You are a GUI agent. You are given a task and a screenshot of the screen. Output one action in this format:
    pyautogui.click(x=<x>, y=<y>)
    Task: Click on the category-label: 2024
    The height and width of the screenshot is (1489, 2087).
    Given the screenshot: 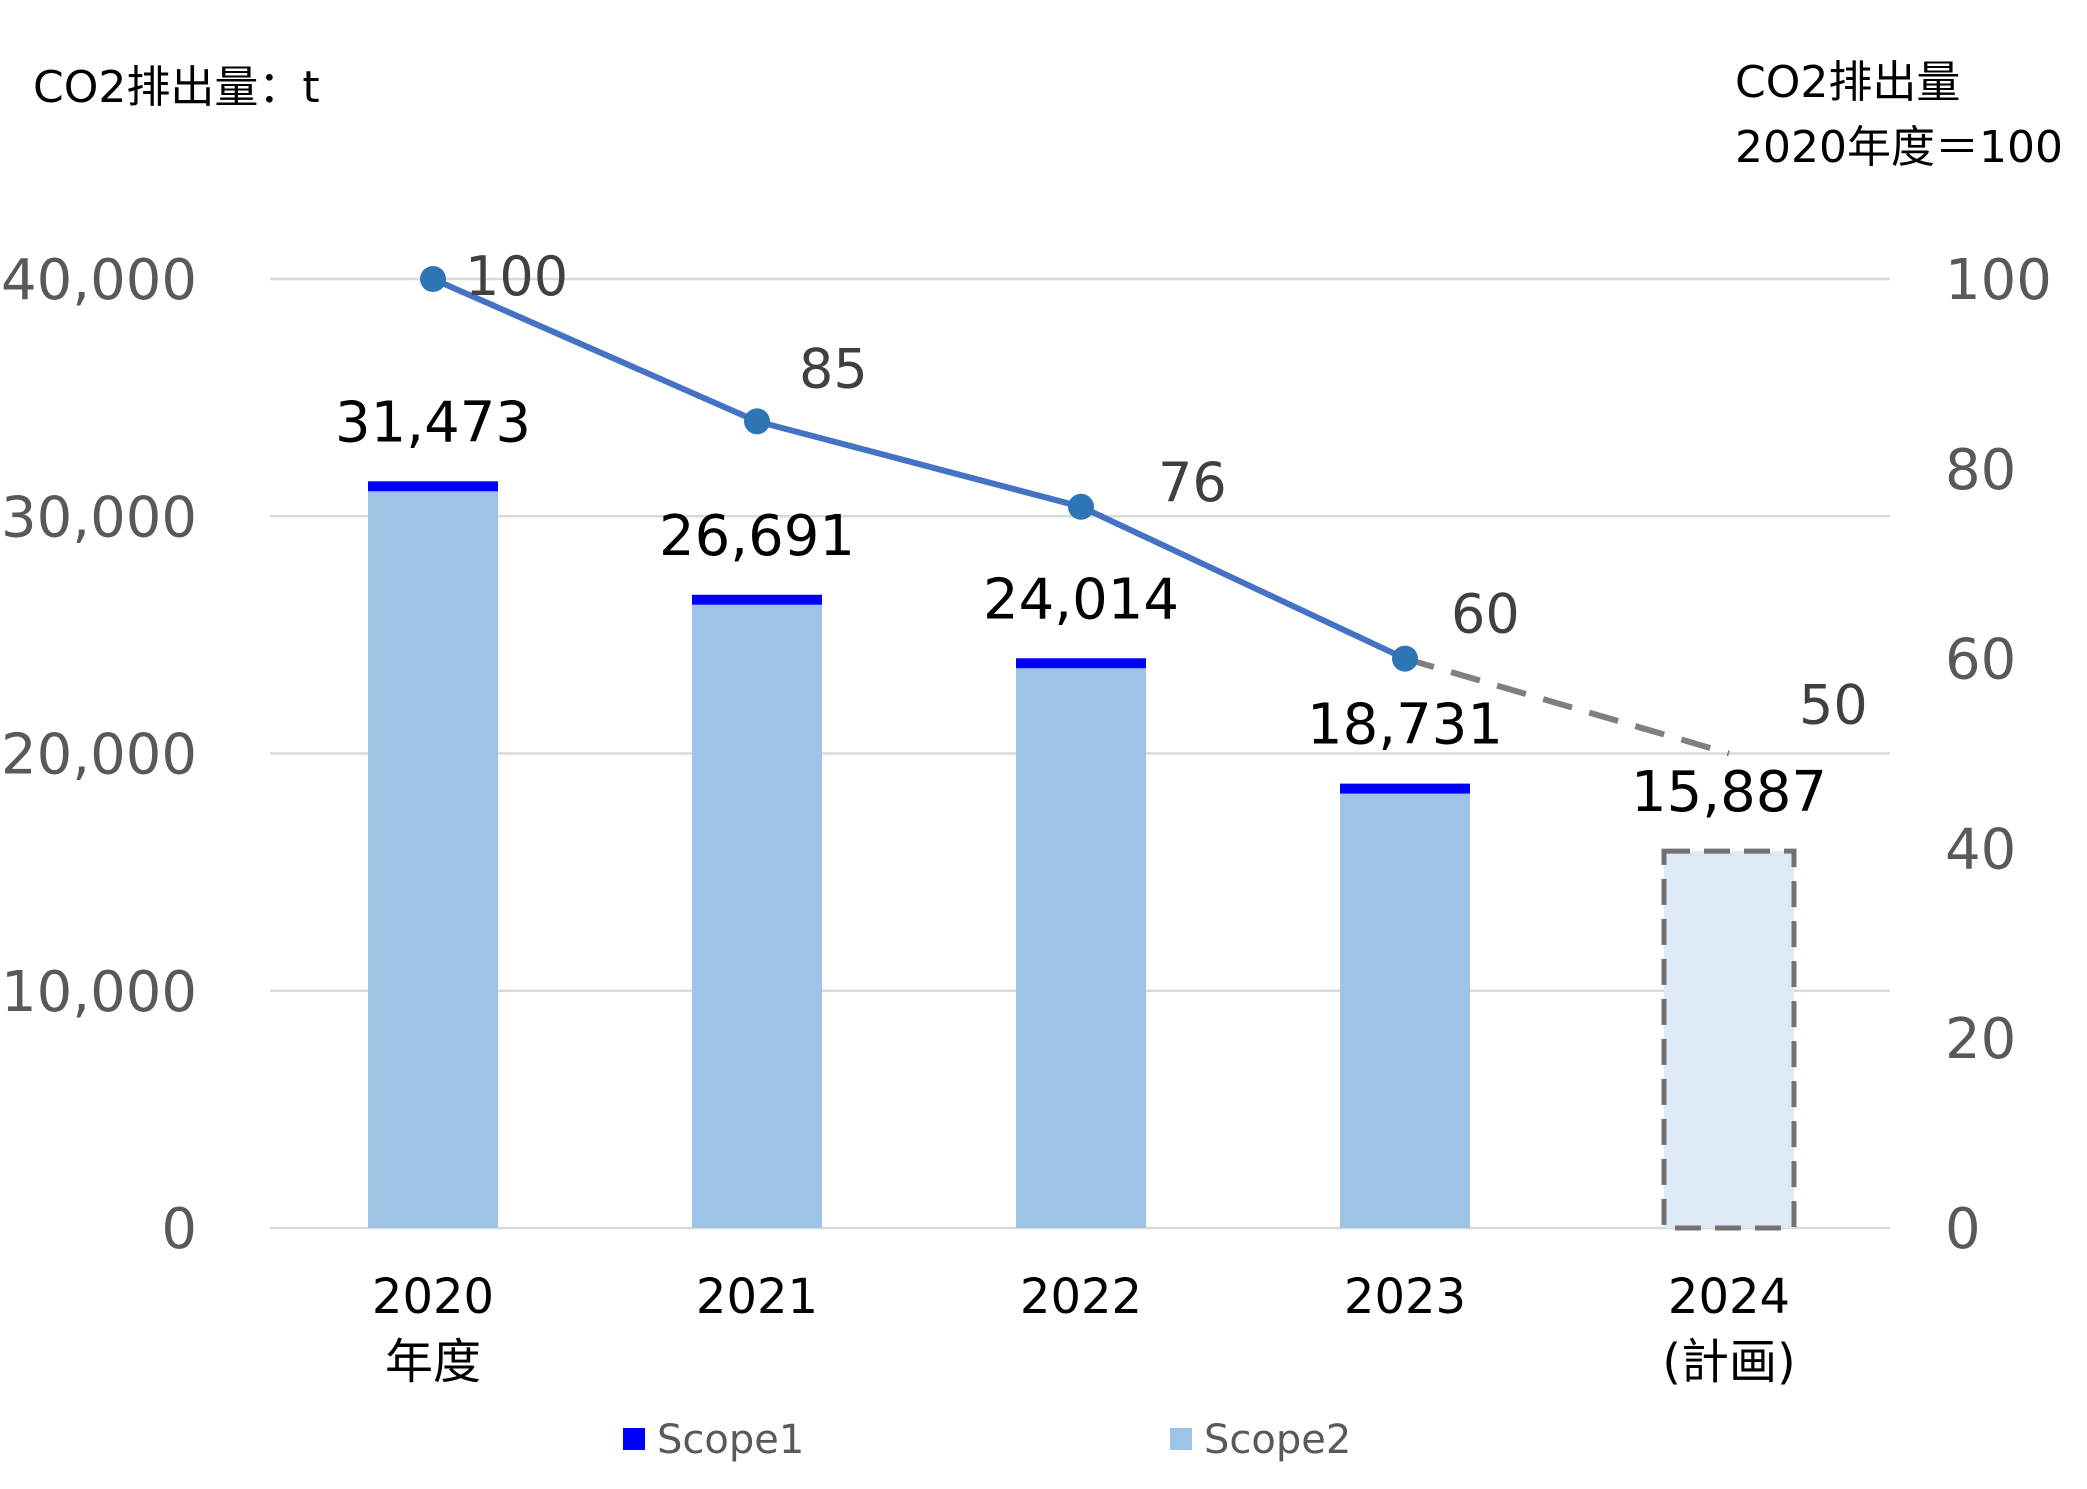 What is the action you would take?
    pyautogui.click(x=1729, y=1297)
    